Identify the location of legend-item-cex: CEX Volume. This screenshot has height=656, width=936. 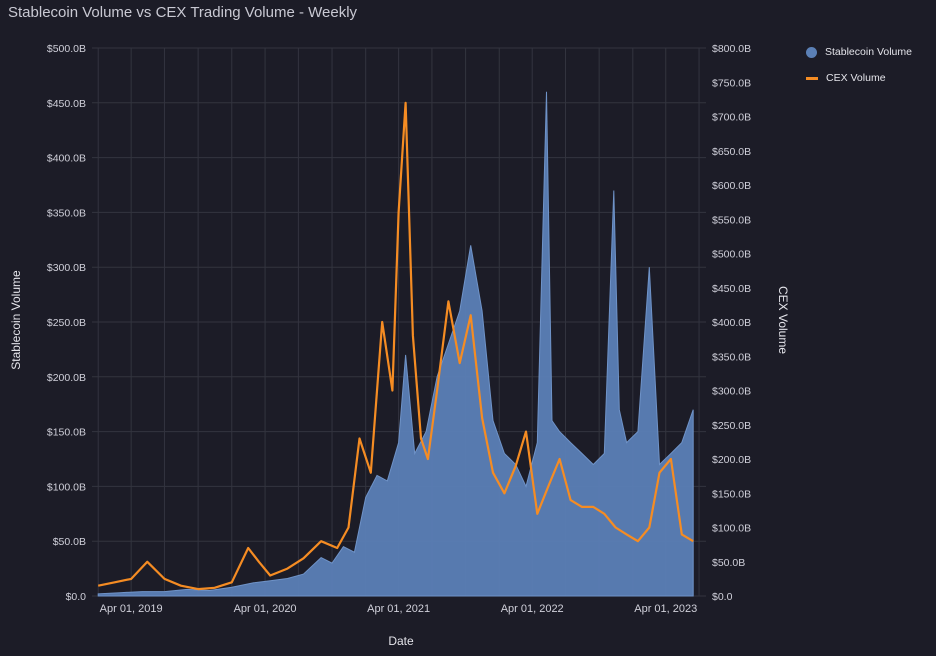
(859, 78).